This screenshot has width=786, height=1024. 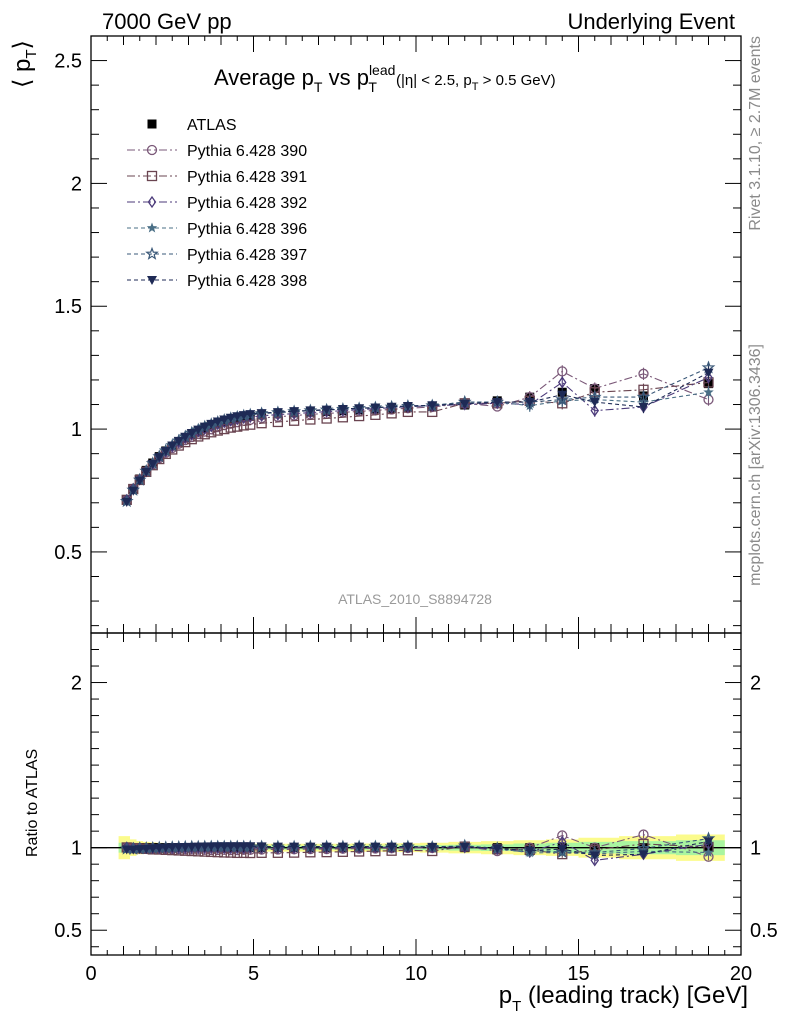 I want to click on legend-entry: Pythia 6.428 396, so click(x=217, y=229).